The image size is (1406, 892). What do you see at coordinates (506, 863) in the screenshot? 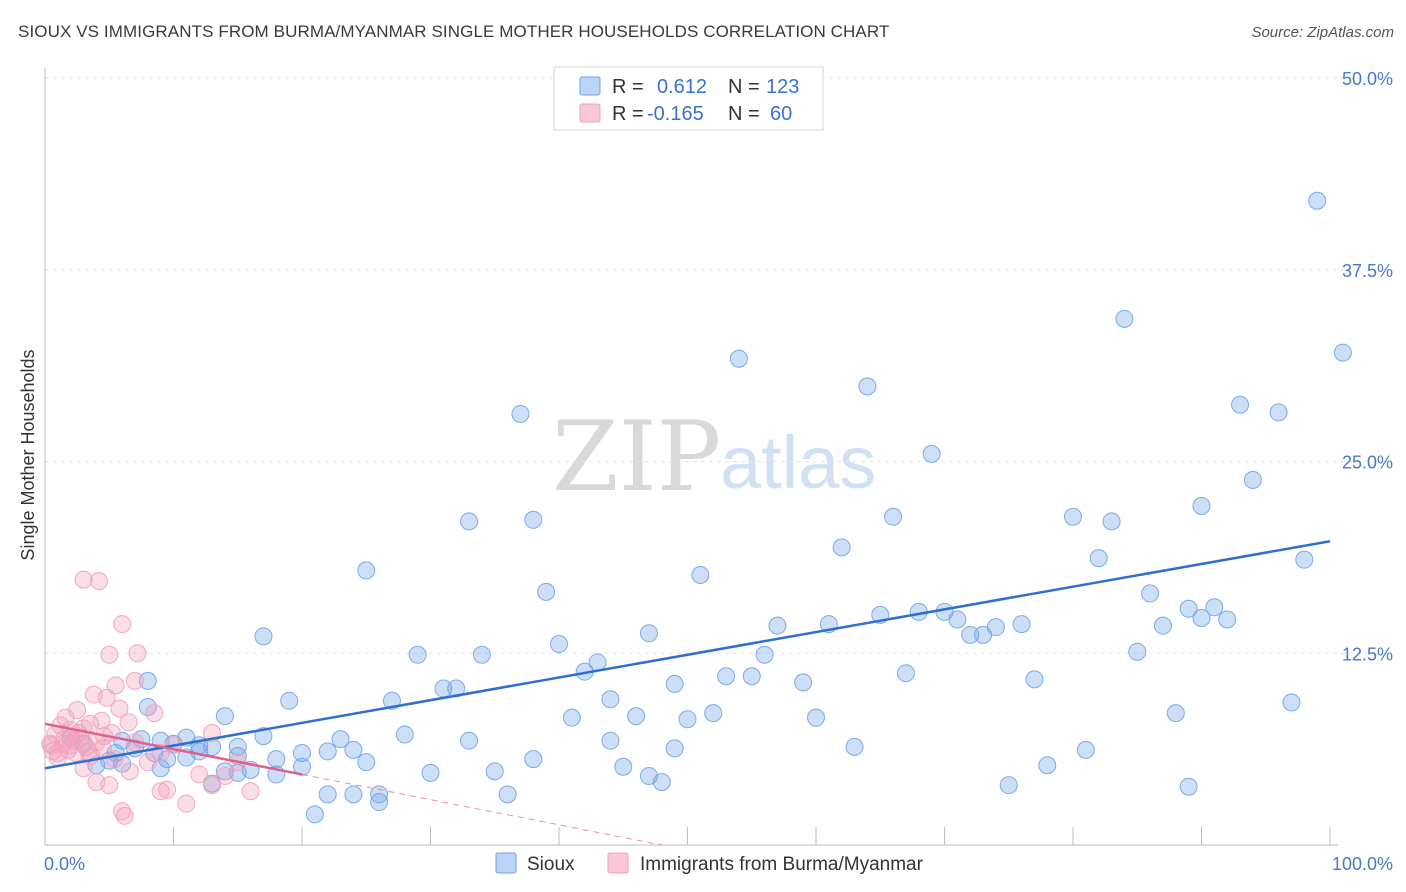
I see `series-legend-swatch-sioux` at bounding box center [506, 863].